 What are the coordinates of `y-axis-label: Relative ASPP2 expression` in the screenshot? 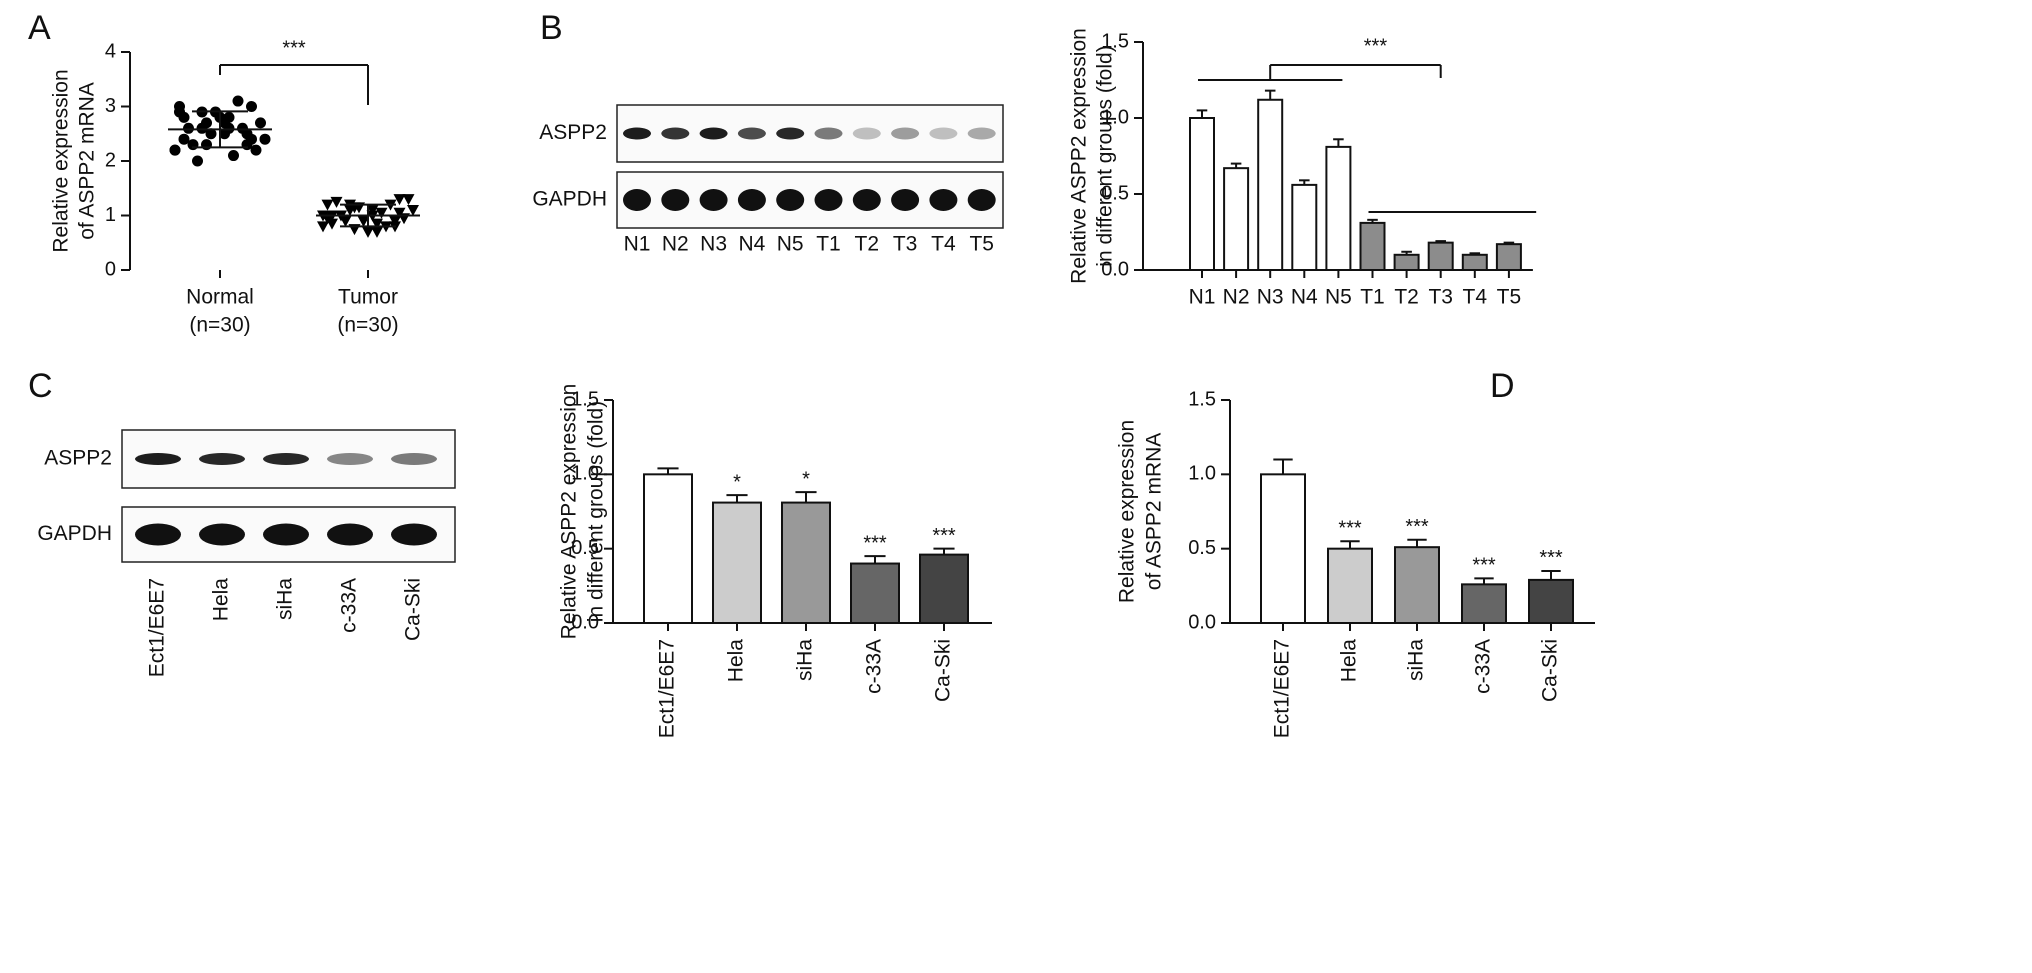 It's located at (1079, 156).